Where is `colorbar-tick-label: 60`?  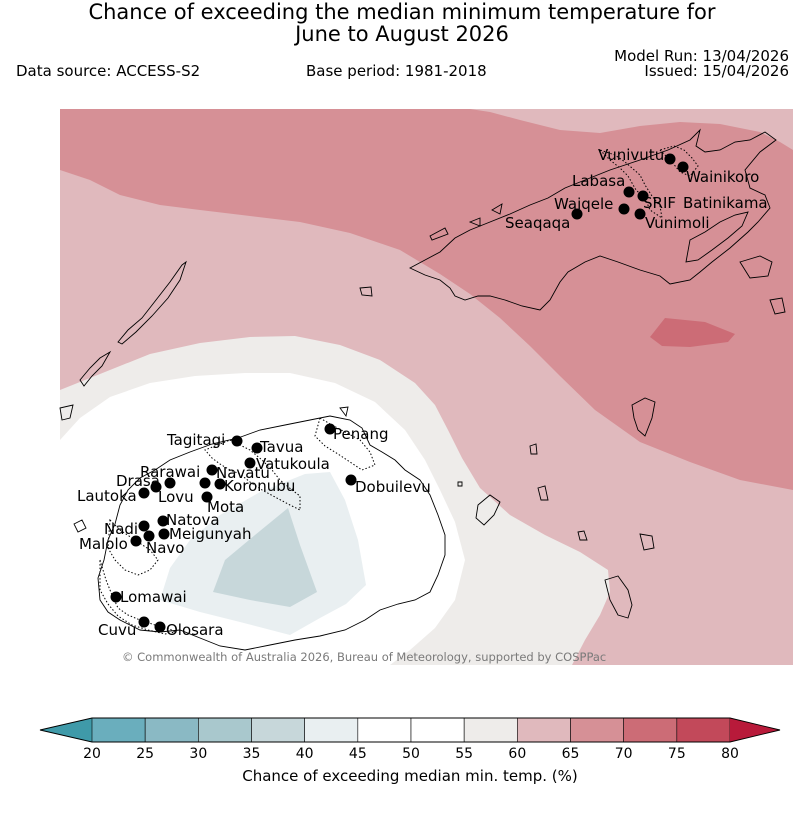
colorbar-tick-label: 60 is located at coordinates (517, 754).